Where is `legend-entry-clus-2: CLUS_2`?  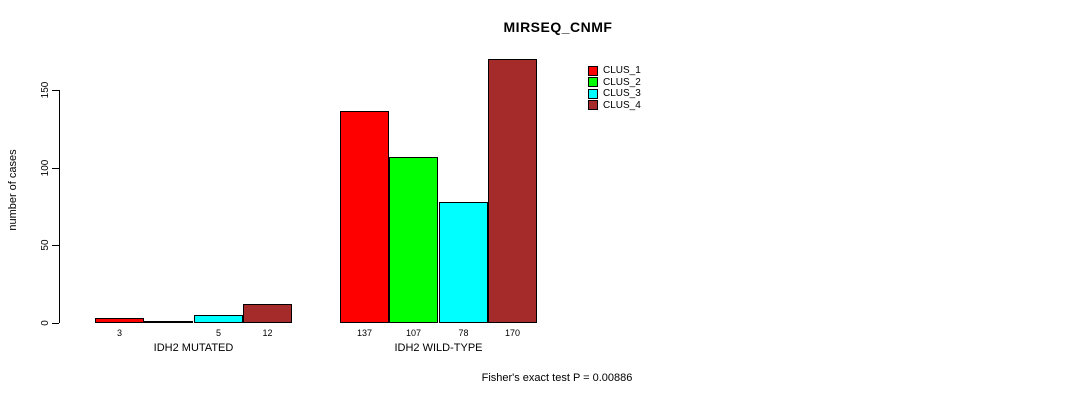 legend-entry-clus-2: CLUS_2 is located at coordinates (614, 83).